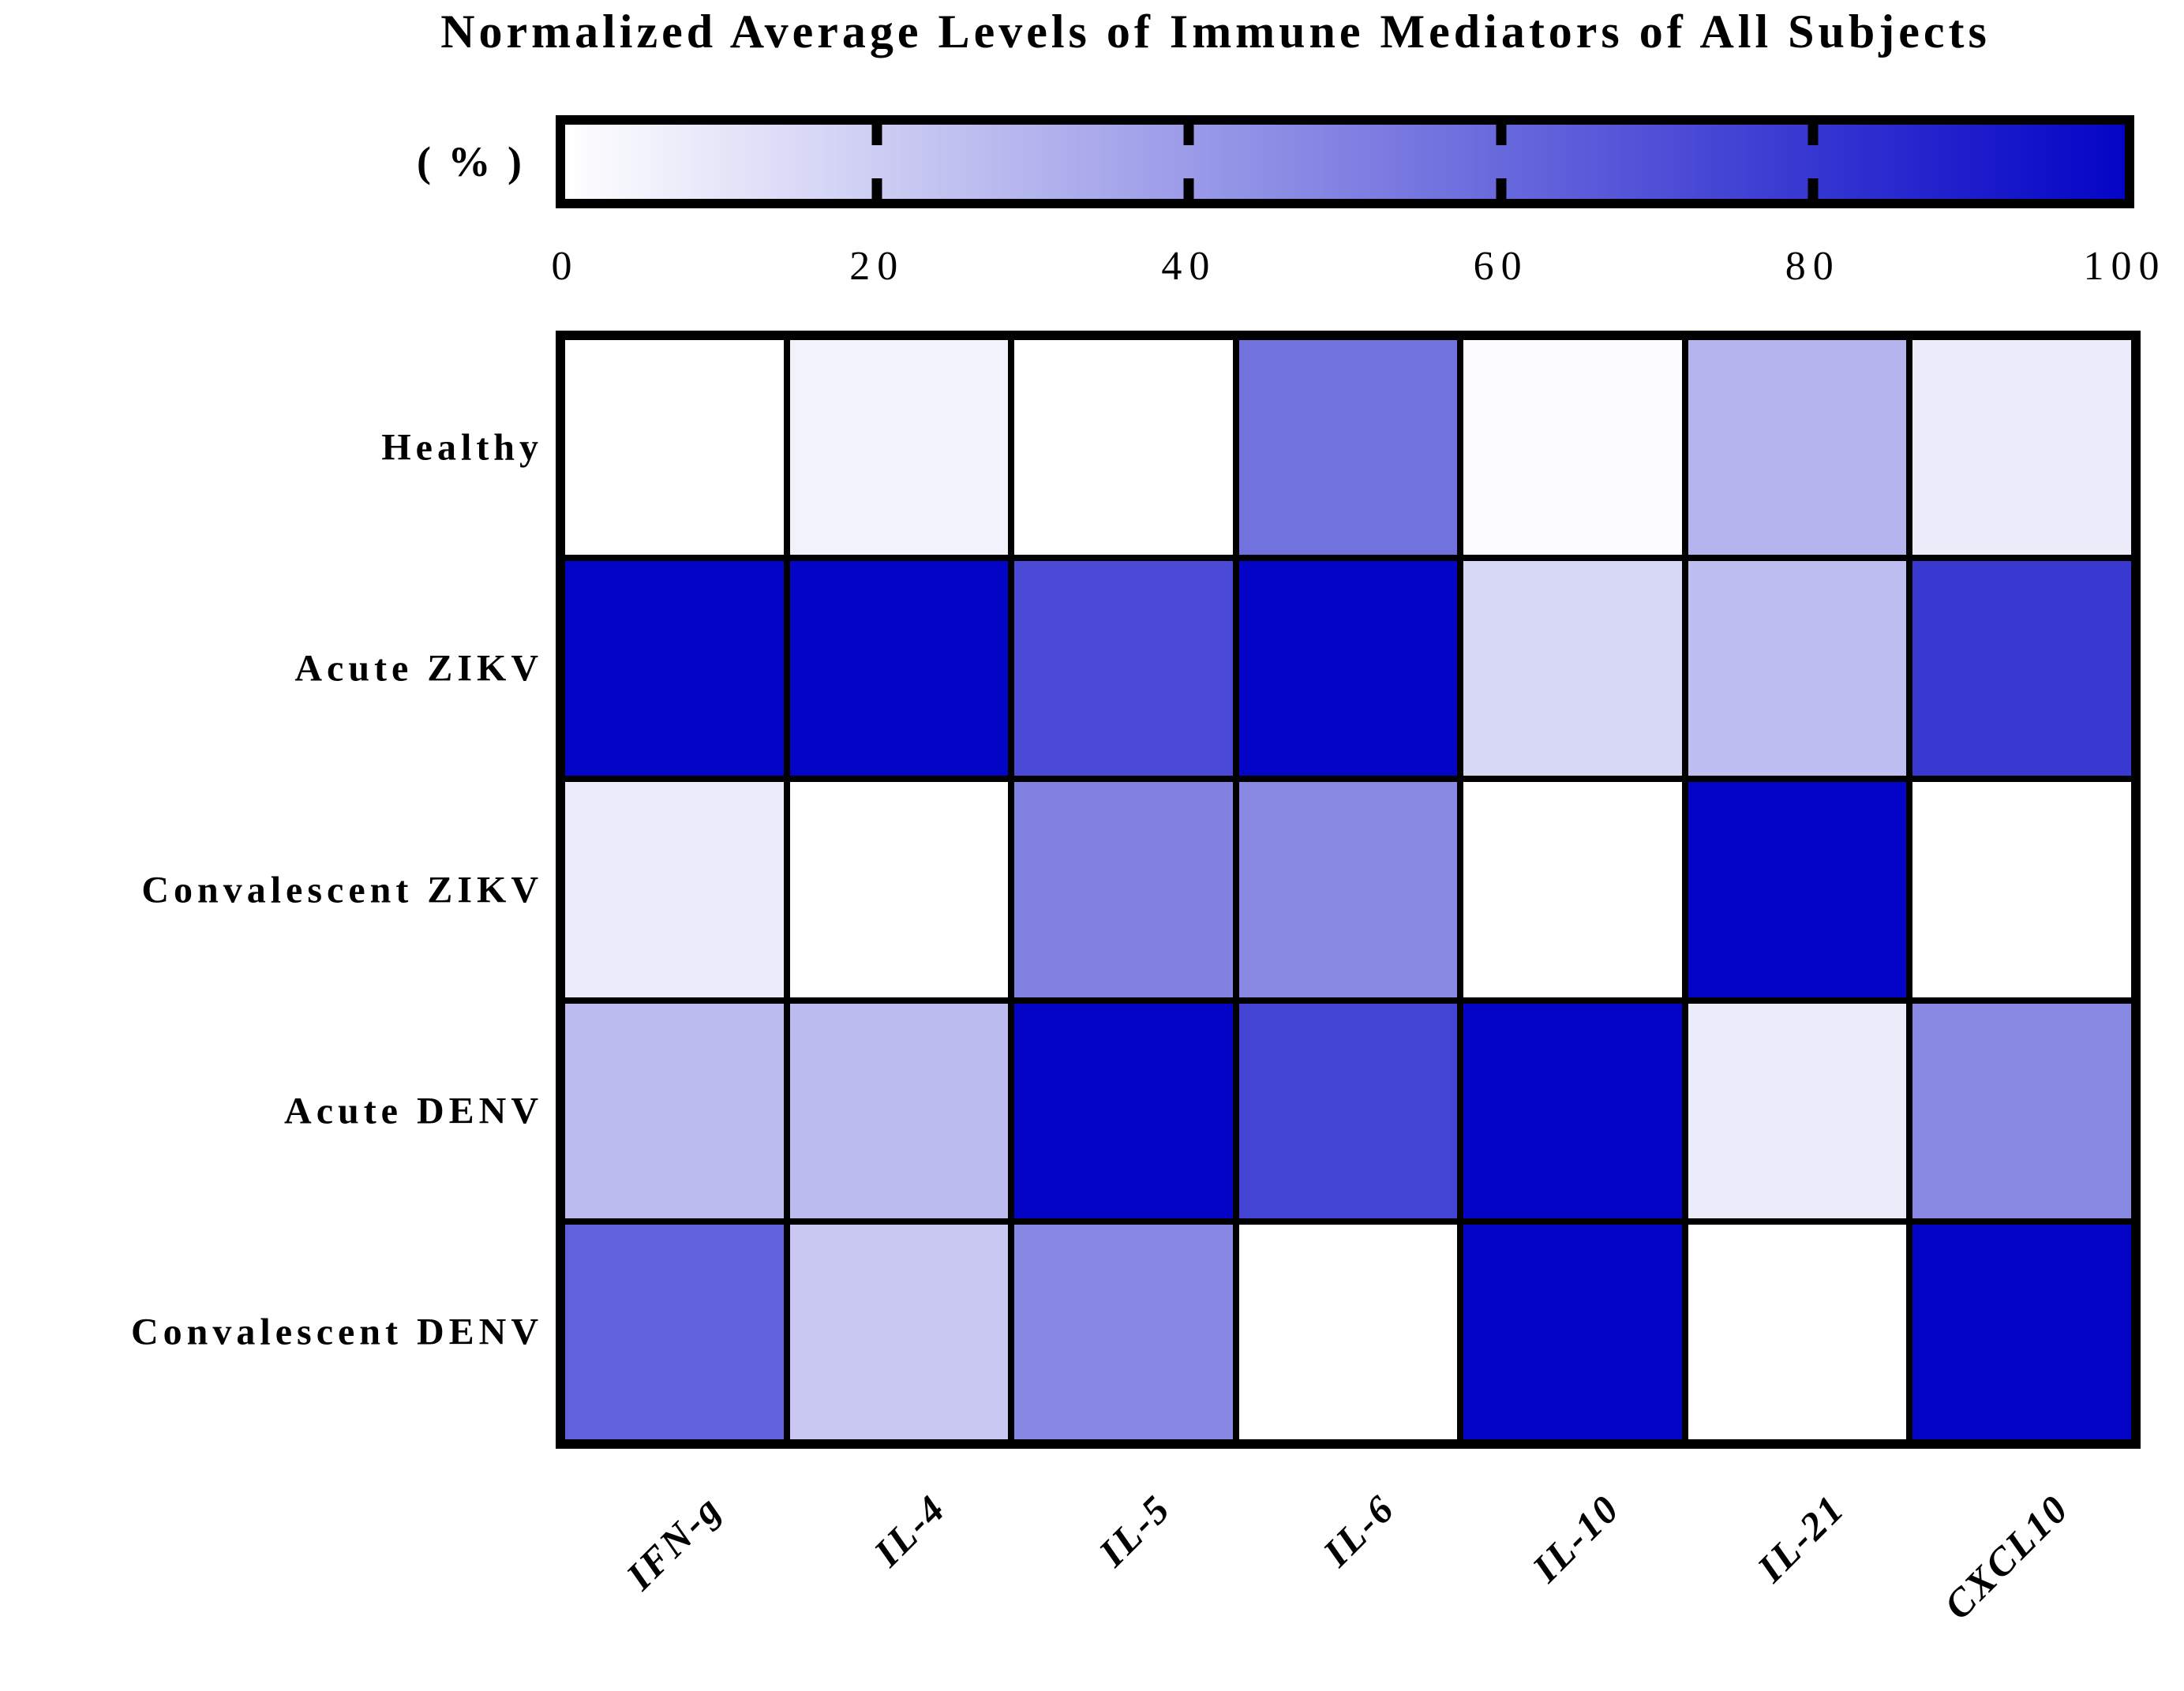  Describe the element at coordinates (2021, 1110) in the screenshot. I see `heatmap-cell-acute-denv-cxcl10` at that location.